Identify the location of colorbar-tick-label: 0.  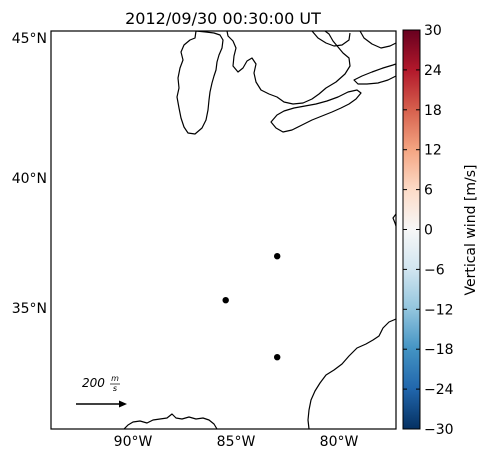
(428, 231).